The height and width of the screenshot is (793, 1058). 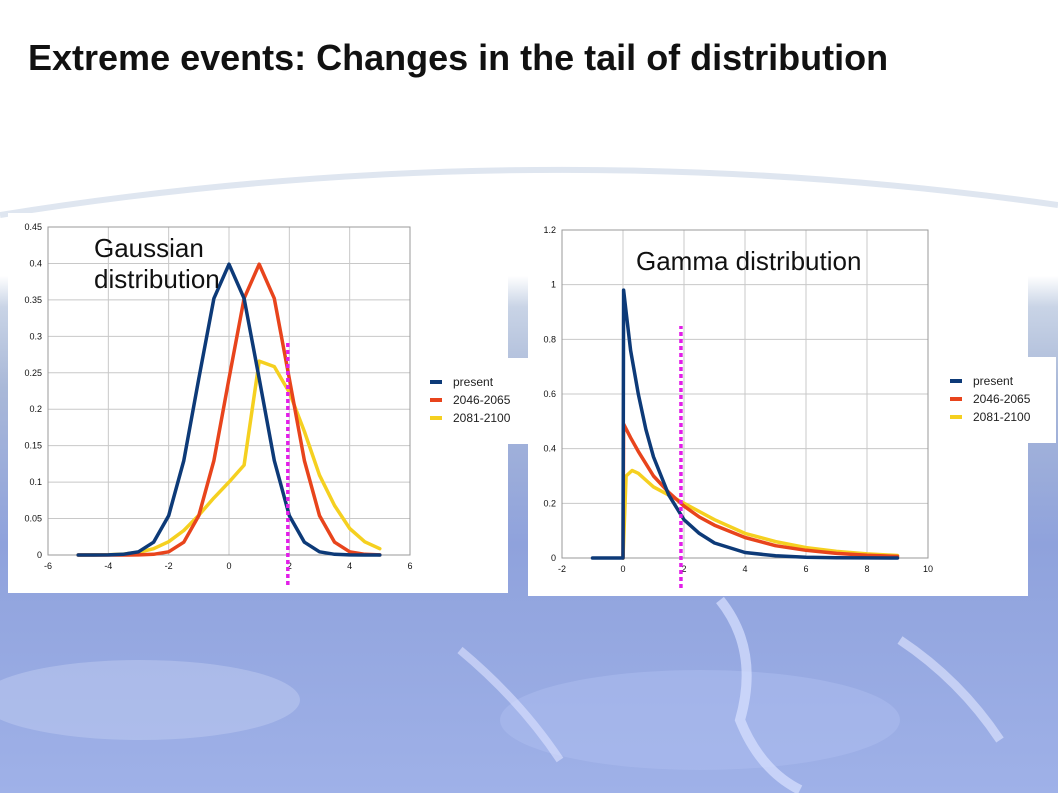 What do you see at coordinates (33, 373) in the screenshot?
I see `y-tick-label: 0.25` at bounding box center [33, 373].